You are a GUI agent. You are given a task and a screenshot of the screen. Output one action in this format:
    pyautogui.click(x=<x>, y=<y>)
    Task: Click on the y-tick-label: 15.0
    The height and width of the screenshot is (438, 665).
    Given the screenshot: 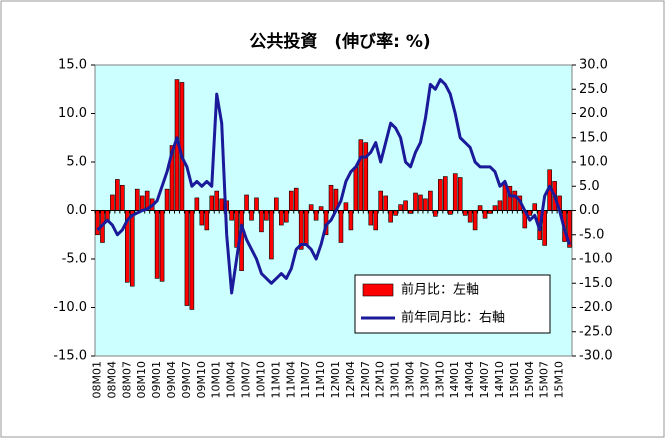 What is the action you would take?
    pyautogui.click(x=72, y=65)
    